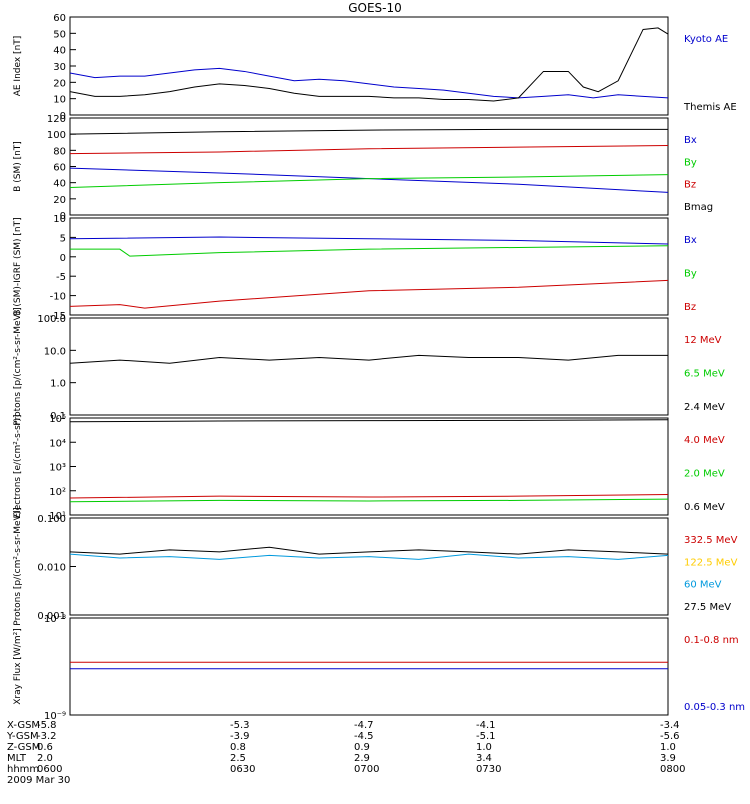 Image resolution: width=750 pixels, height=804 pixels. I want to click on footer-value: 2.5, so click(238, 758).